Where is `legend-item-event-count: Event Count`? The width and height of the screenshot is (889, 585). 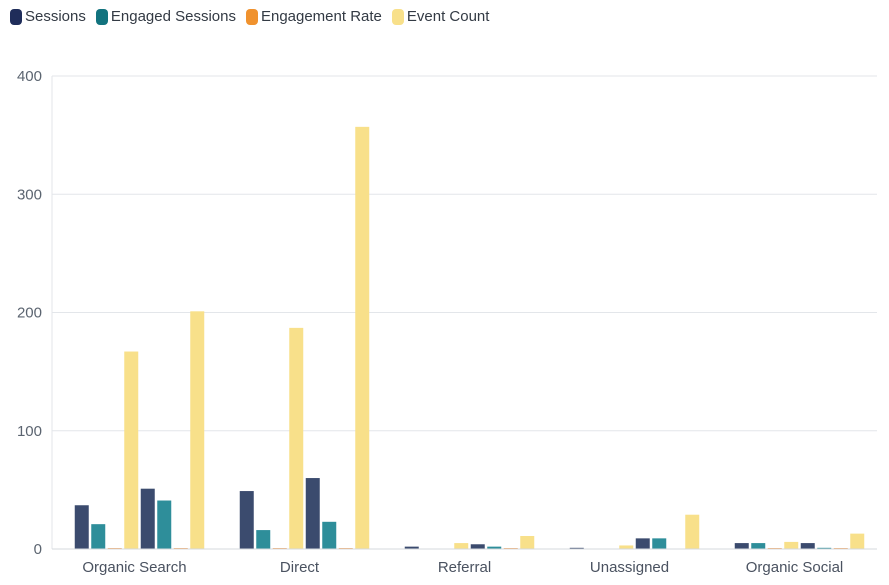
legend-item-event-count: Event Count is located at coordinates (440, 16).